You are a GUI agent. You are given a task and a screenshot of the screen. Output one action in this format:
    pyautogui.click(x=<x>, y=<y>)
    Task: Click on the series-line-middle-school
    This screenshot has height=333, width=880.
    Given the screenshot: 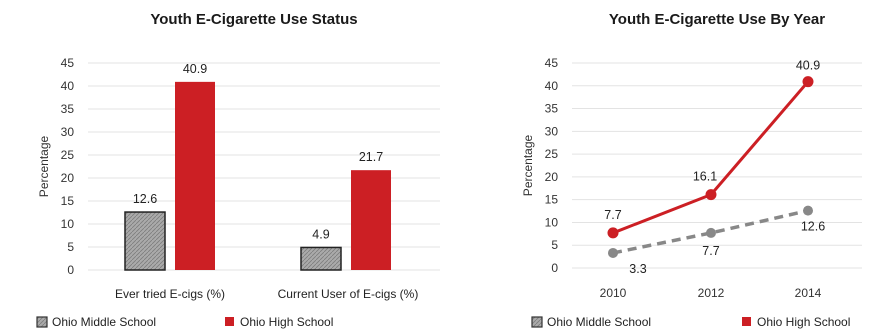 What is the action you would take?
    pyautogui.click(x=710, y=231)
    